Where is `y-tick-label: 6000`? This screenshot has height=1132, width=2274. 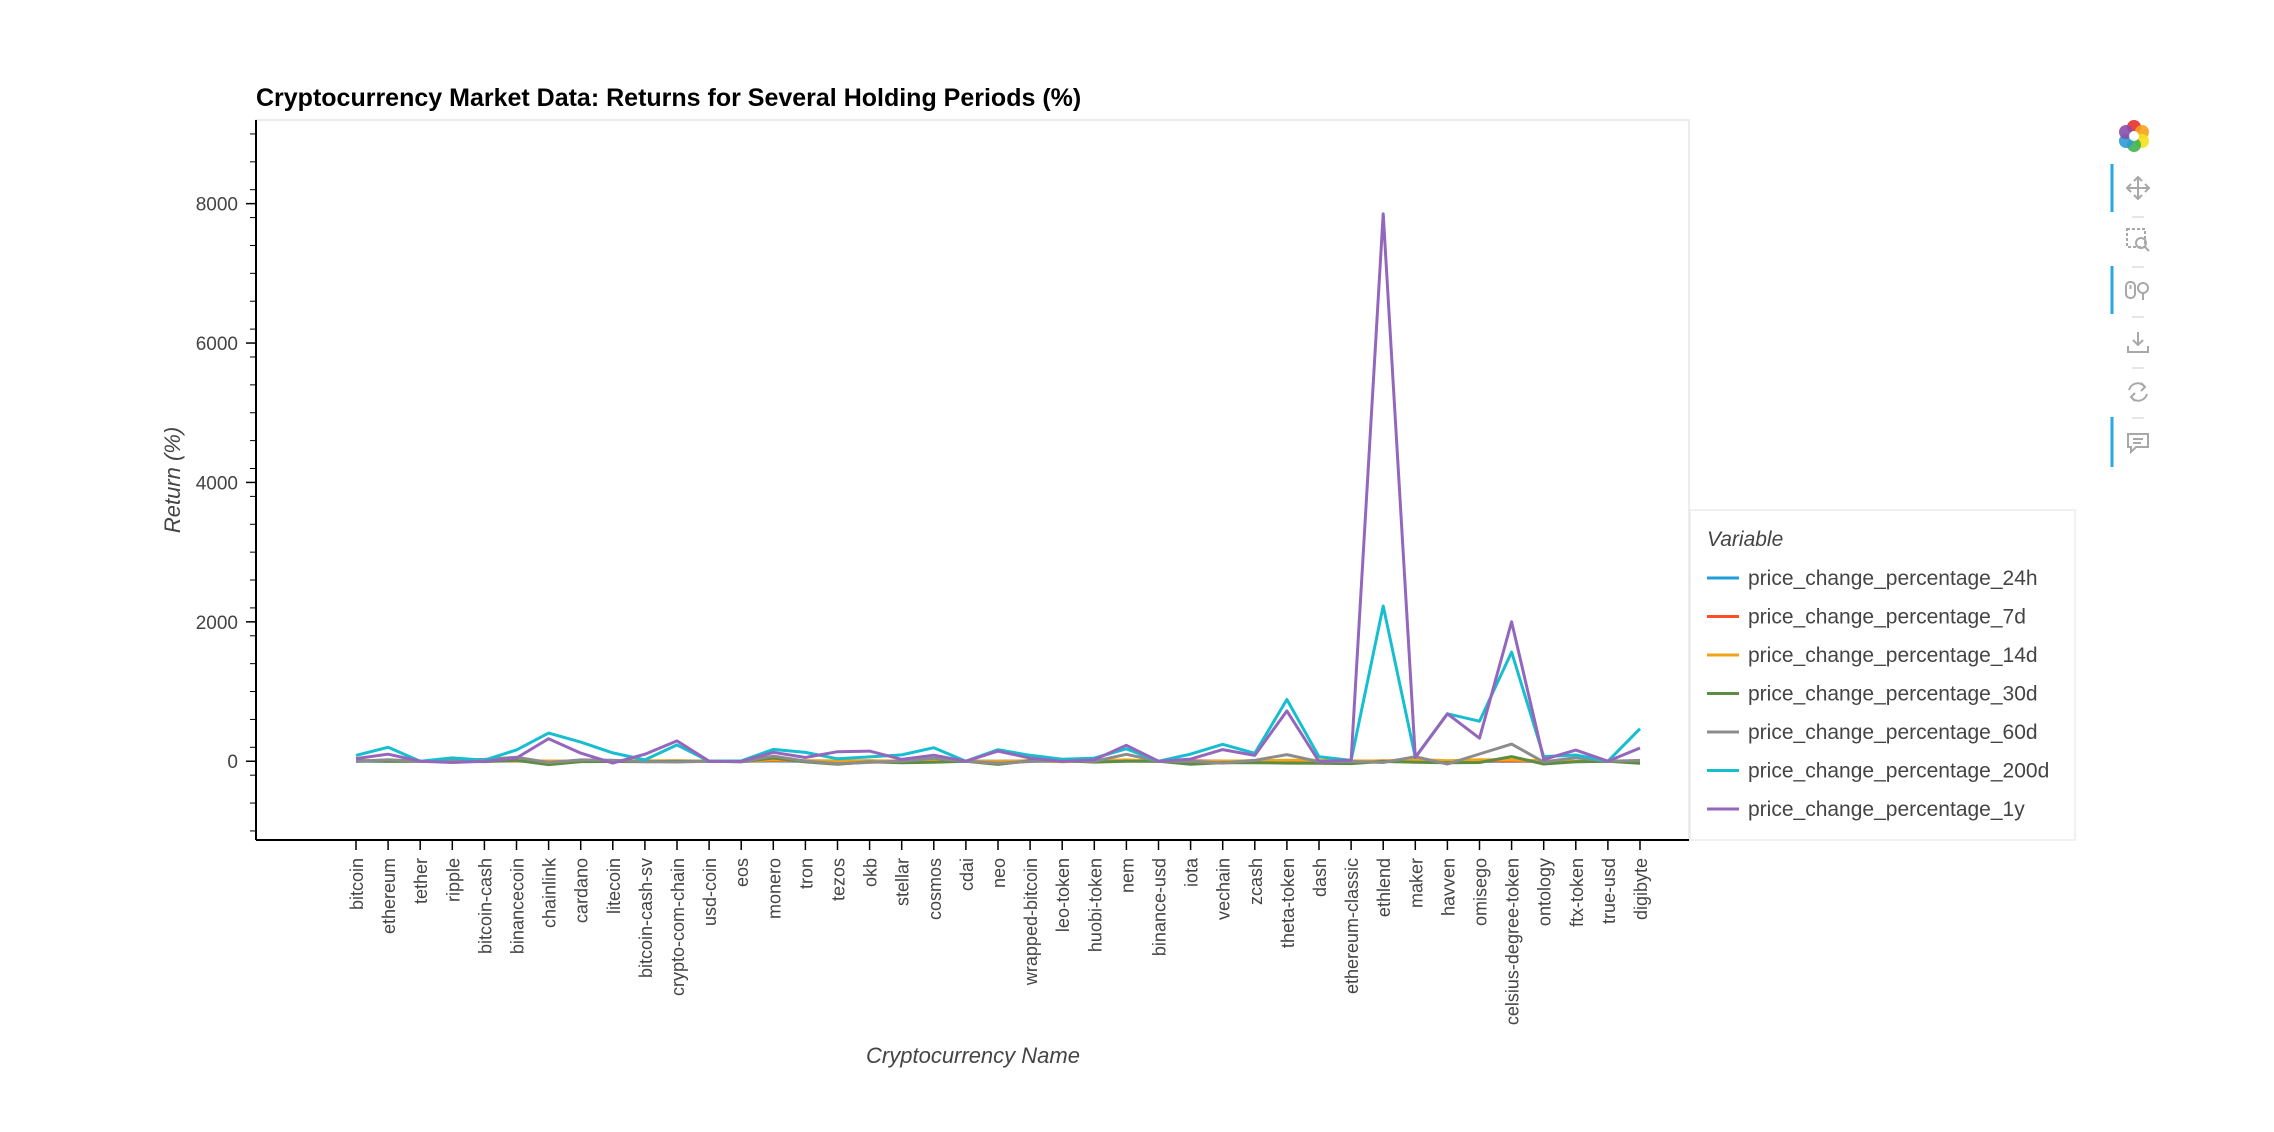 y-tick-label: 6000 is located at coordinates (217, 344).